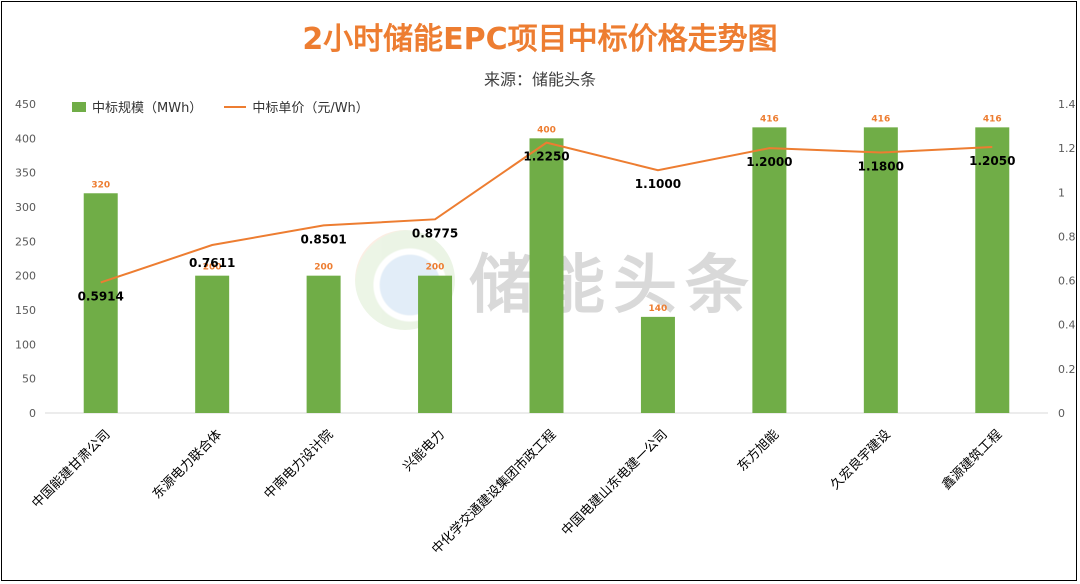 The width and height of the screenshot is (1080, 584). I want to click on line-value-label: 1.2250, so click(546, 157).